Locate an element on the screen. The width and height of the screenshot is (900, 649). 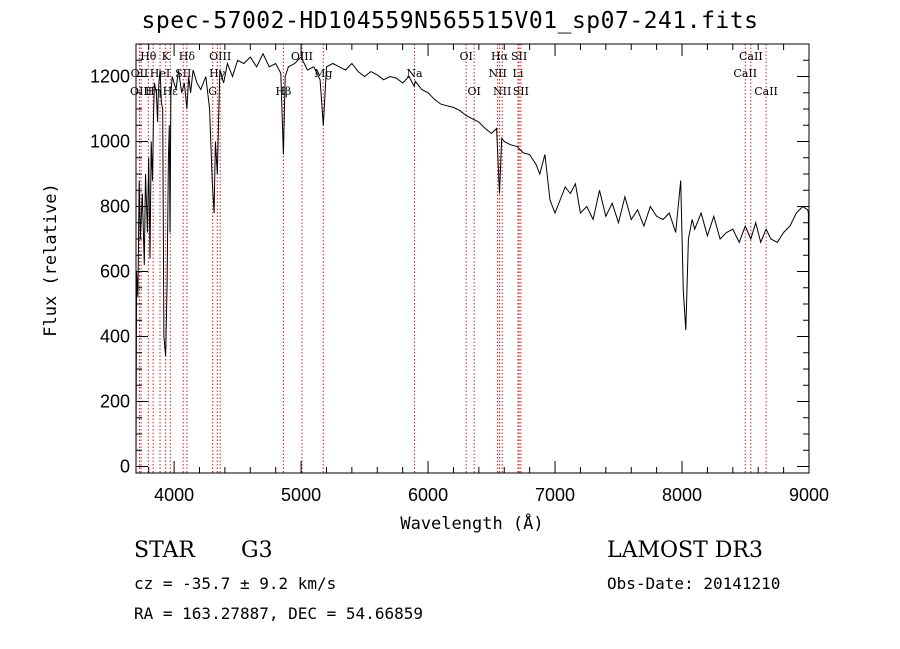
line-marker-label-22: NII is located at coordinates (502, 91).